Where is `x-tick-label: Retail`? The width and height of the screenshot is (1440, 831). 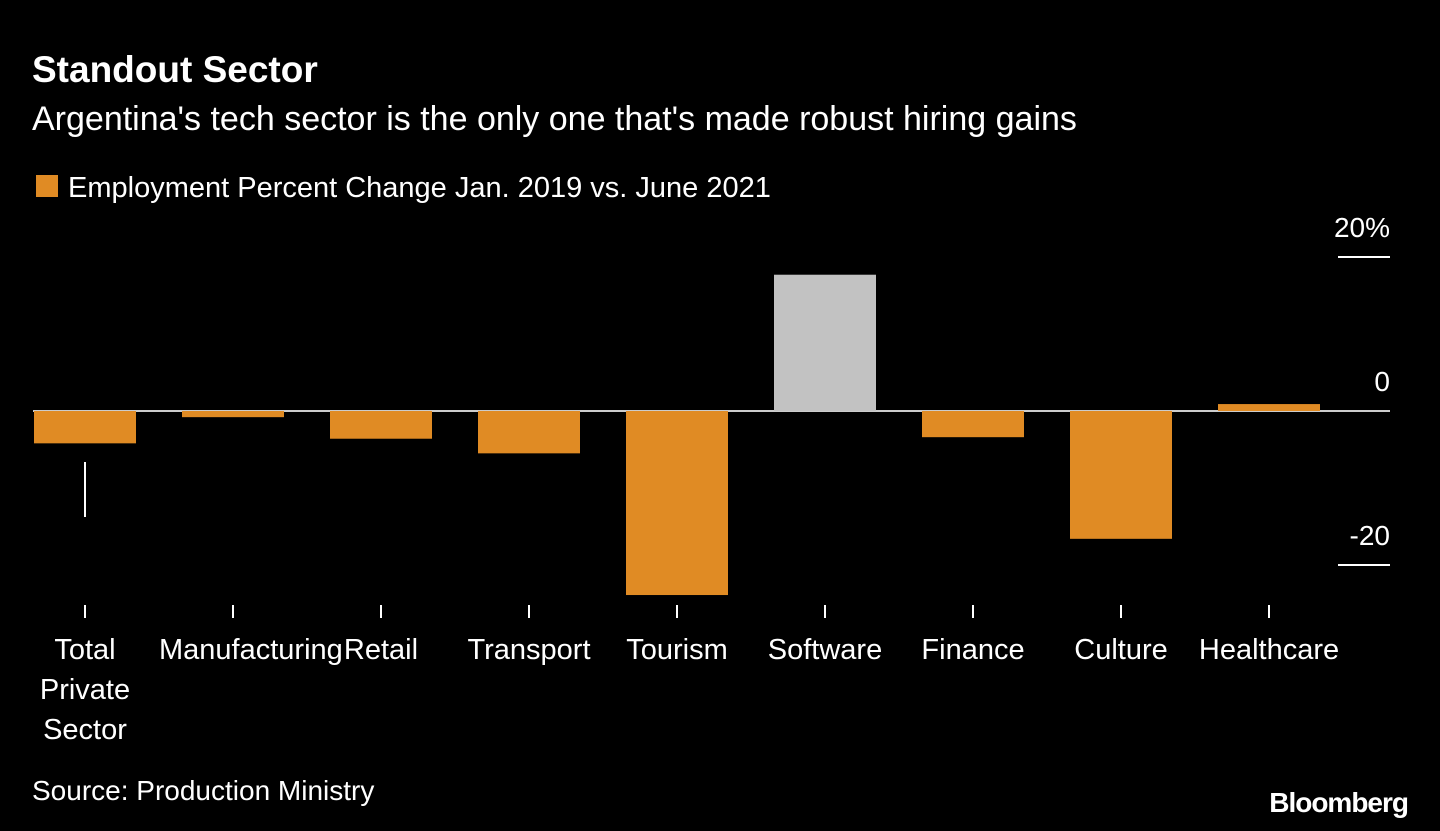 x-tick-label: Retail is located at coordinates (381, 650).